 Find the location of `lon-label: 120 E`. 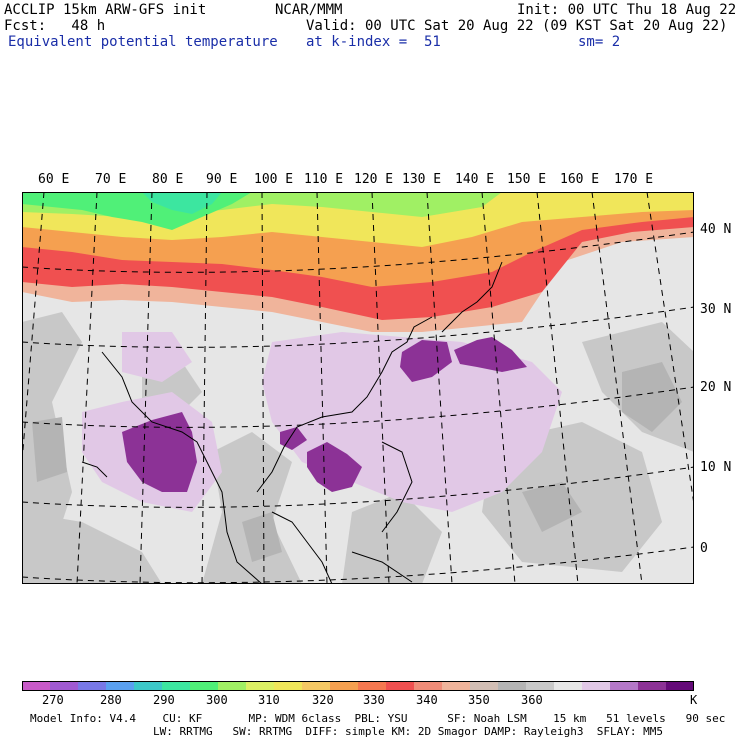

lon-label: 120 E is located at coordinates (374, 179).